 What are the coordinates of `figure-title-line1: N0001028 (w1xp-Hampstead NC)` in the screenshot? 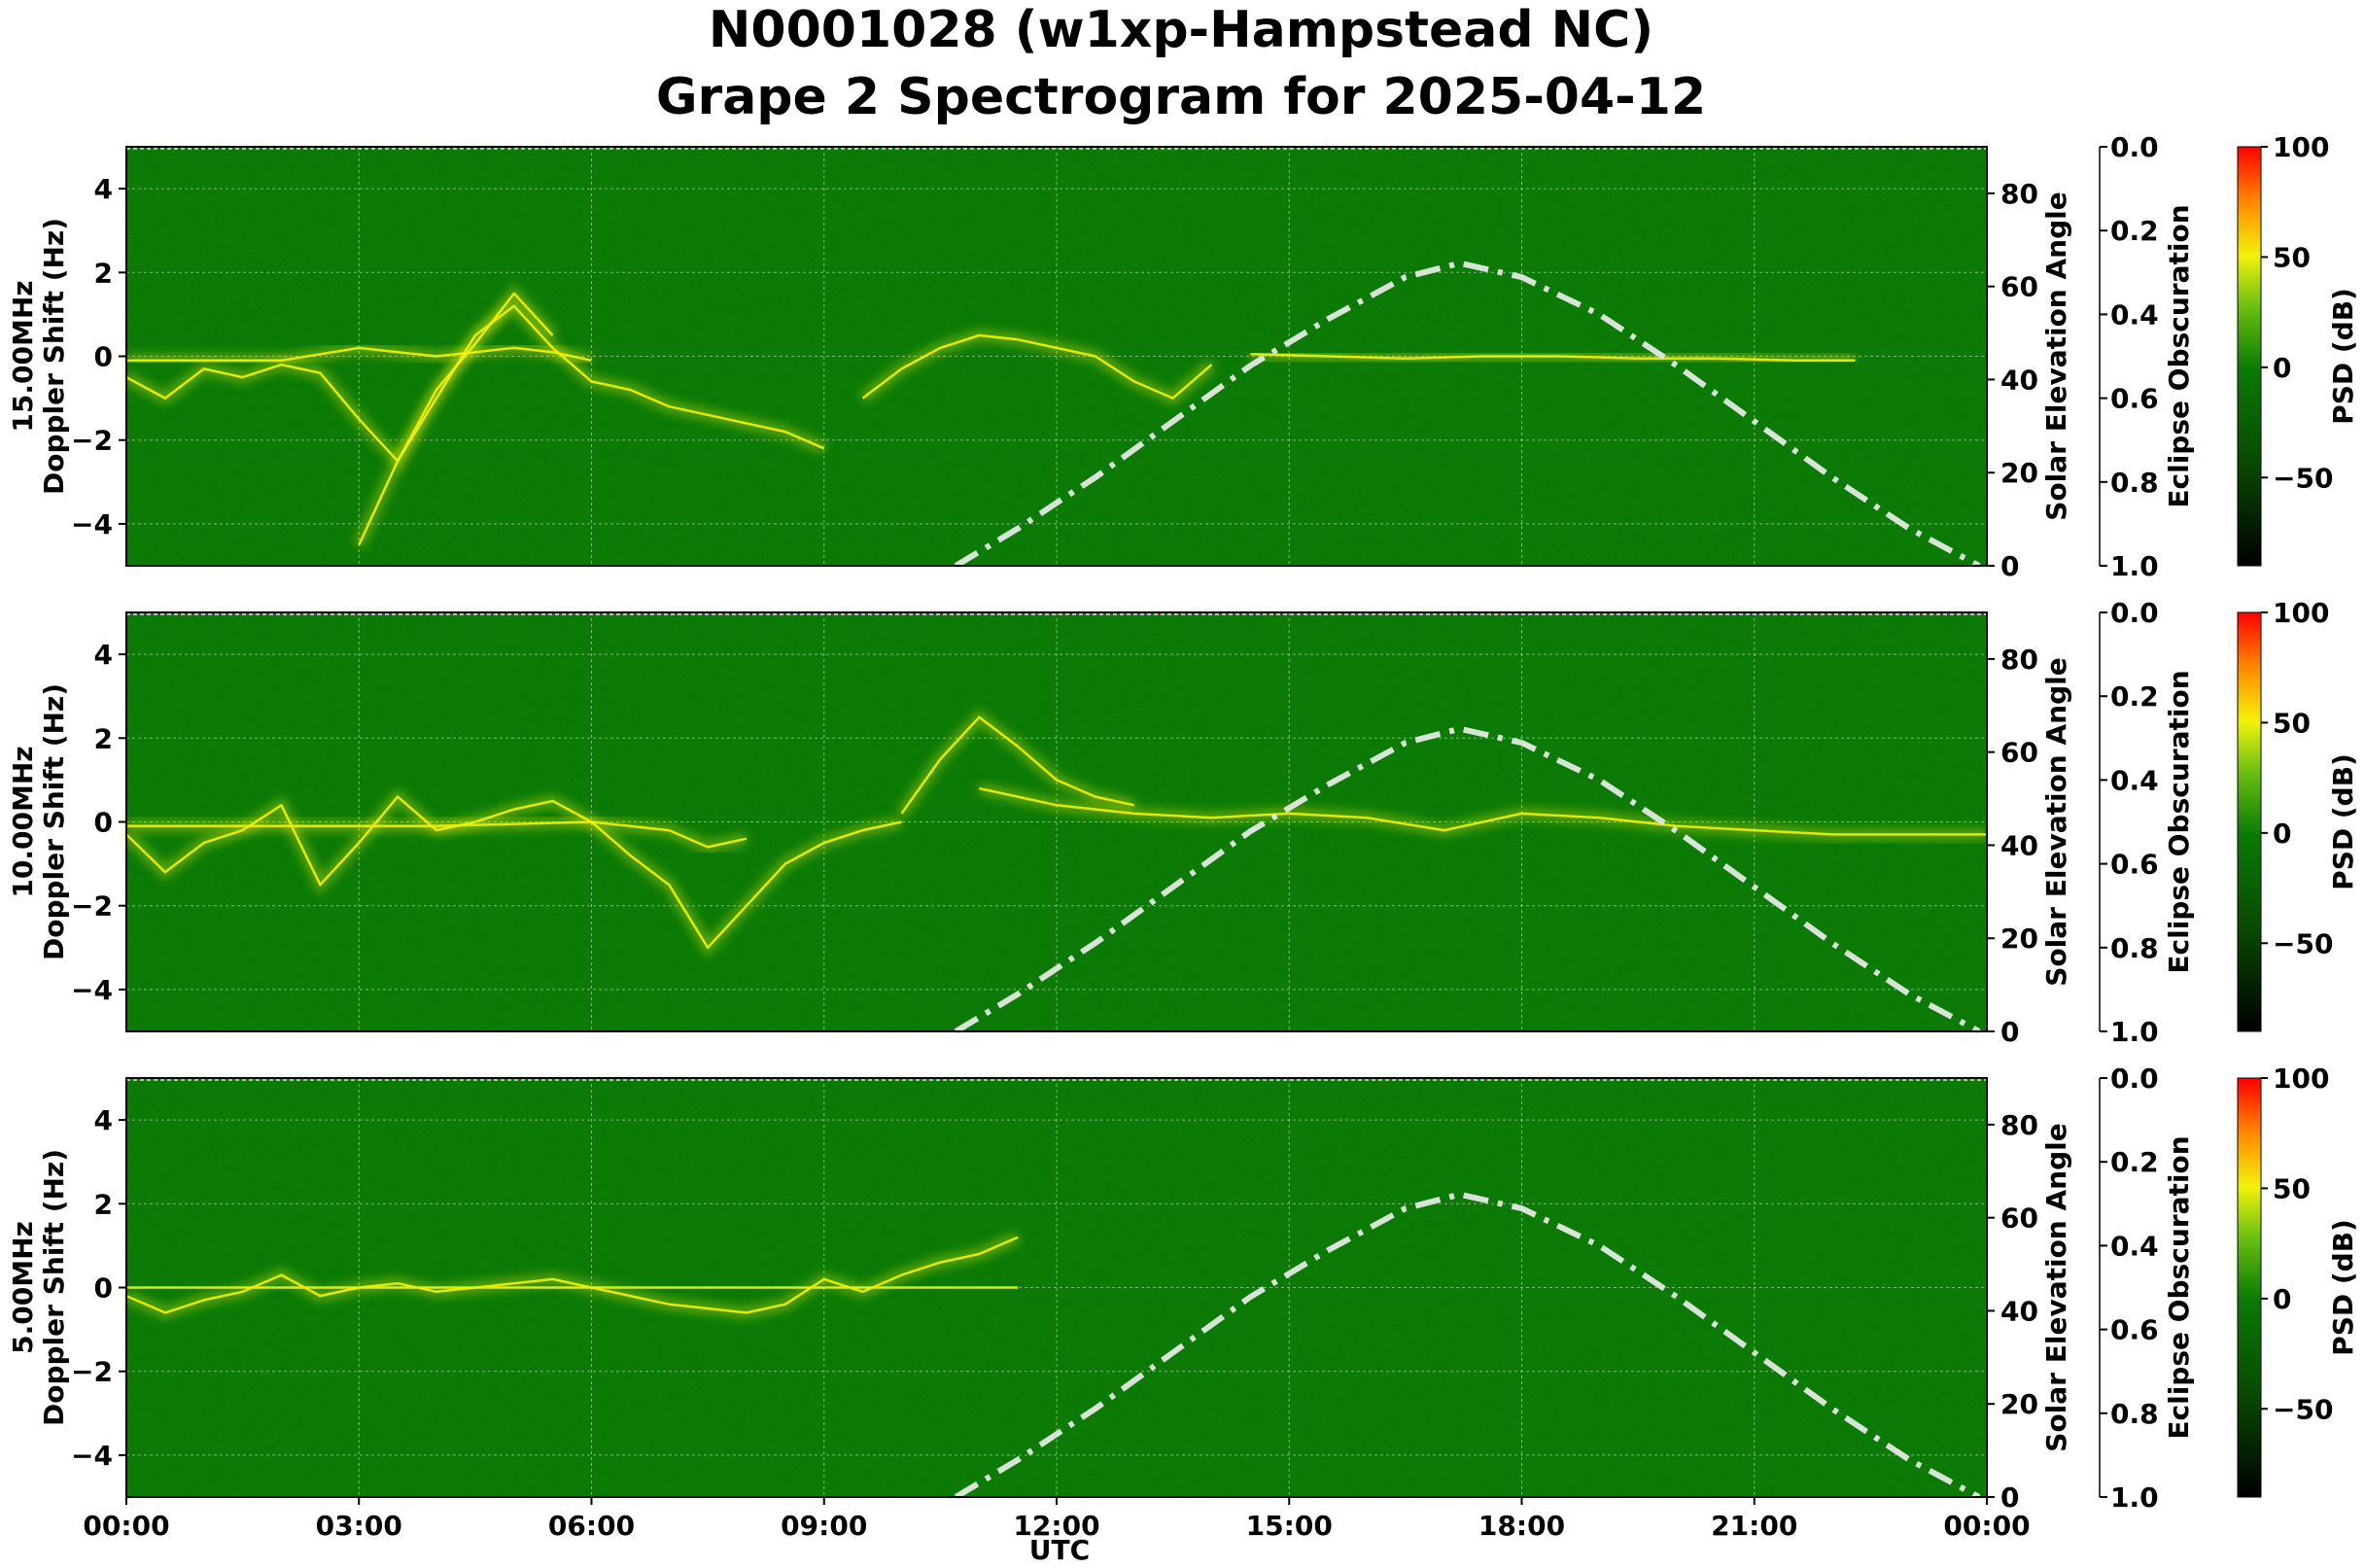 It's located at (1181, 30).